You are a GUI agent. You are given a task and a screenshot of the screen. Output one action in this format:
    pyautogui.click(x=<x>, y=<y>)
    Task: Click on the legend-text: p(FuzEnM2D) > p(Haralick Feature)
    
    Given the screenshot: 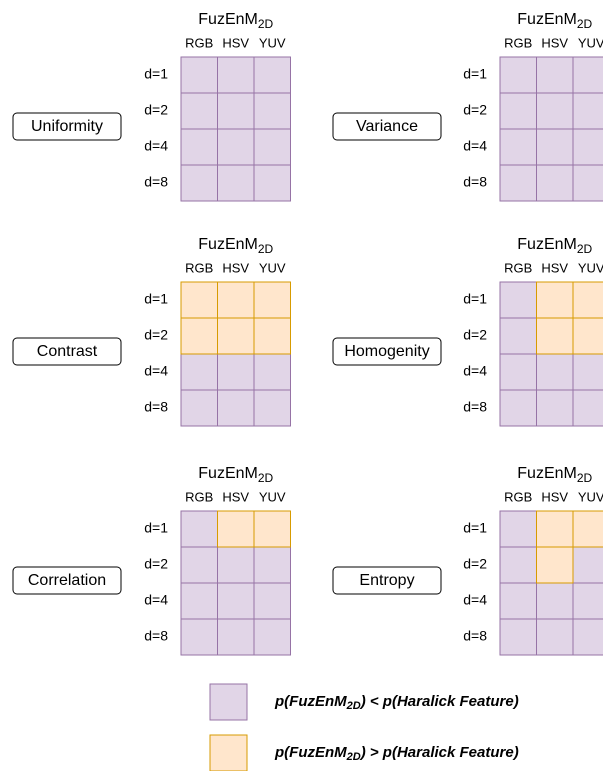 What is the action you would take?
    pyautogui.click(x=396, y=753)
    